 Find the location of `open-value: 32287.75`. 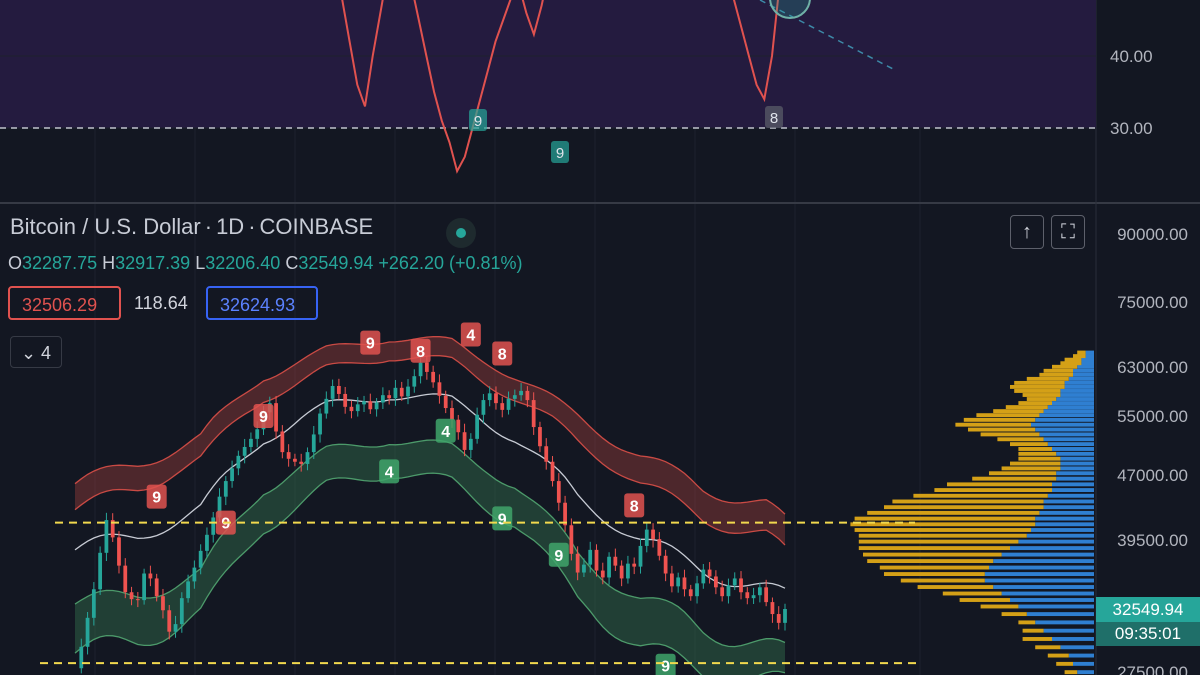

open-value: 32287.75 is located at coordinates (60, 263).